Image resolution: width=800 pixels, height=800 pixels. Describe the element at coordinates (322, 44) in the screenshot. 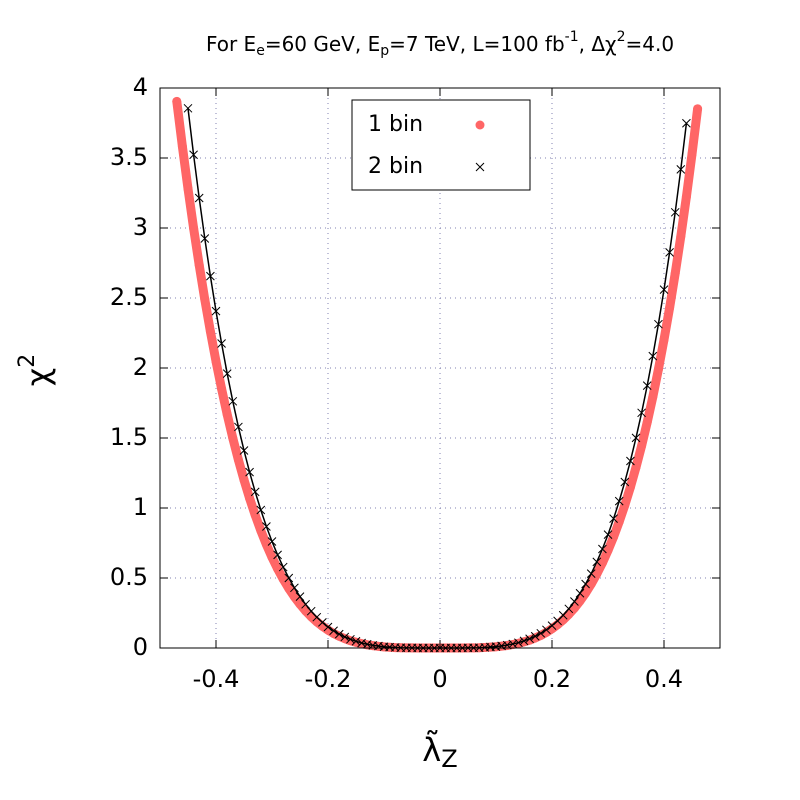

I see `title-part: =60 GeV, E` at that location.